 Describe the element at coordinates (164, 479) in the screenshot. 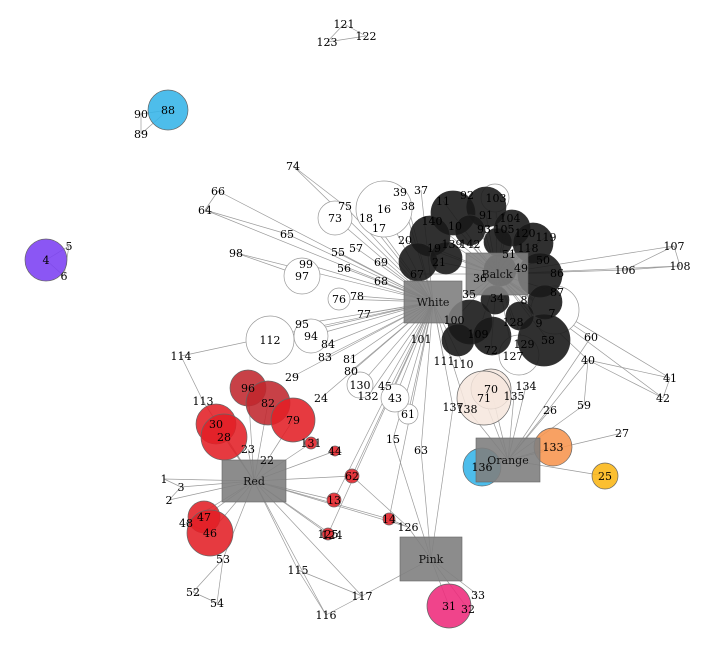

I see `node-label-1: 1` at that location.